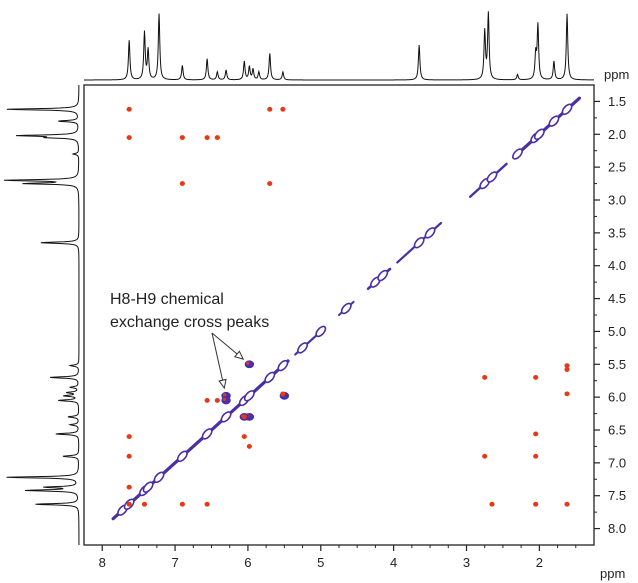 The height and width of the screenshot is (583, 638). What do you see at coordinates (320, 562) in the screenshot?
I see `x-tick-label: 5` at bounding box center [320, 562].